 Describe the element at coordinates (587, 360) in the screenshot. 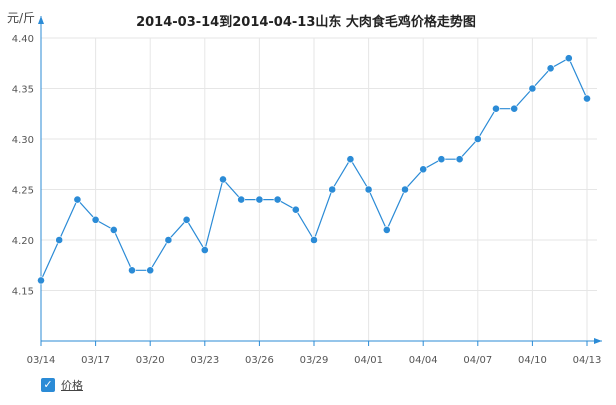

I see `x-tick-label: 04/13` at that location.